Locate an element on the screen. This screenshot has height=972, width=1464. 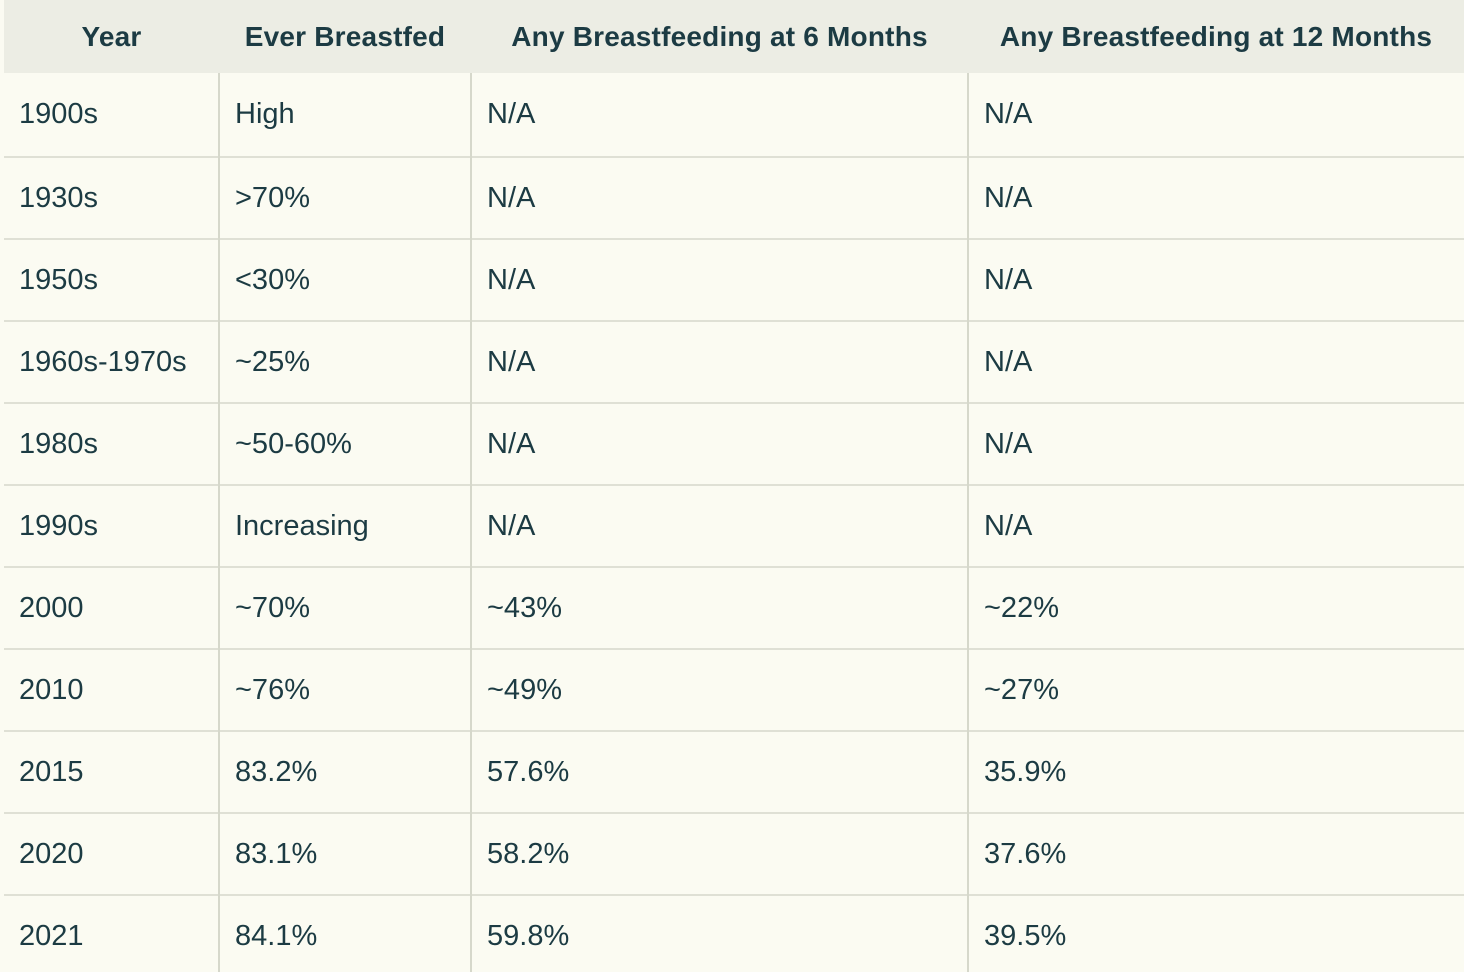
cell-ever-breastfed: 83.1% is located at coordinates (344, 853).